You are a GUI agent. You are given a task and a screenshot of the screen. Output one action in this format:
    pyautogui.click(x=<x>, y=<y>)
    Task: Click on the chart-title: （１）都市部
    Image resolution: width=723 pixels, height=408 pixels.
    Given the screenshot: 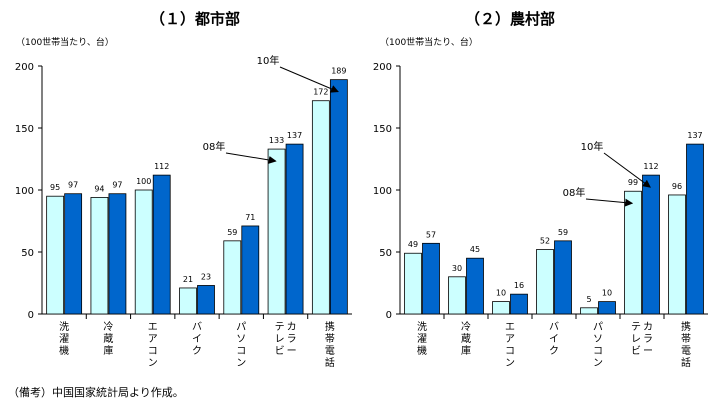 What is the action you would take?
    pyautogui.click(x=195, y=19)
    